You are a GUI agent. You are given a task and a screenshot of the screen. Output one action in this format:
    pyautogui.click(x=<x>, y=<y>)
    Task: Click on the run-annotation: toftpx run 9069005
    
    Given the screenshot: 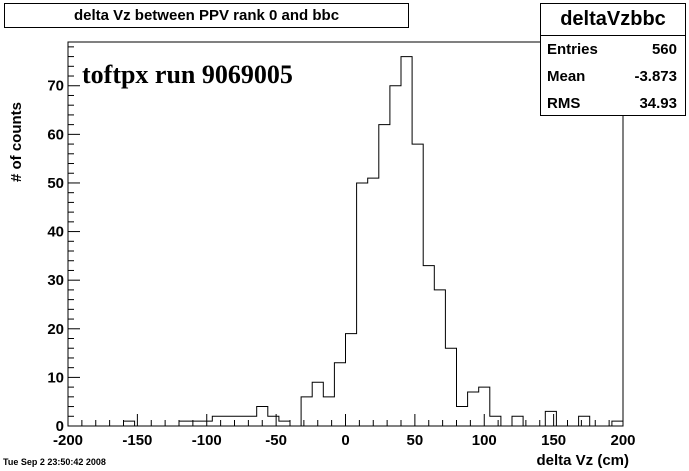 What is the action you would take?
    pyautogui.click(x=187, y=74)
    